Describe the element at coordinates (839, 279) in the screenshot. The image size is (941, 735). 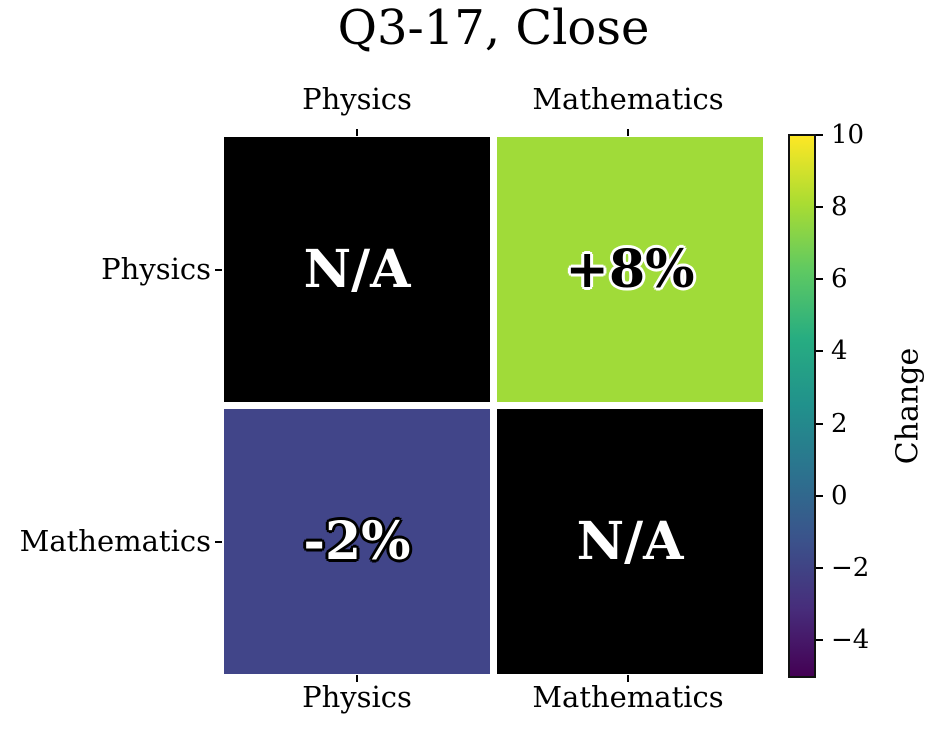
I see `colorbar-tick-label: 6` at that location.